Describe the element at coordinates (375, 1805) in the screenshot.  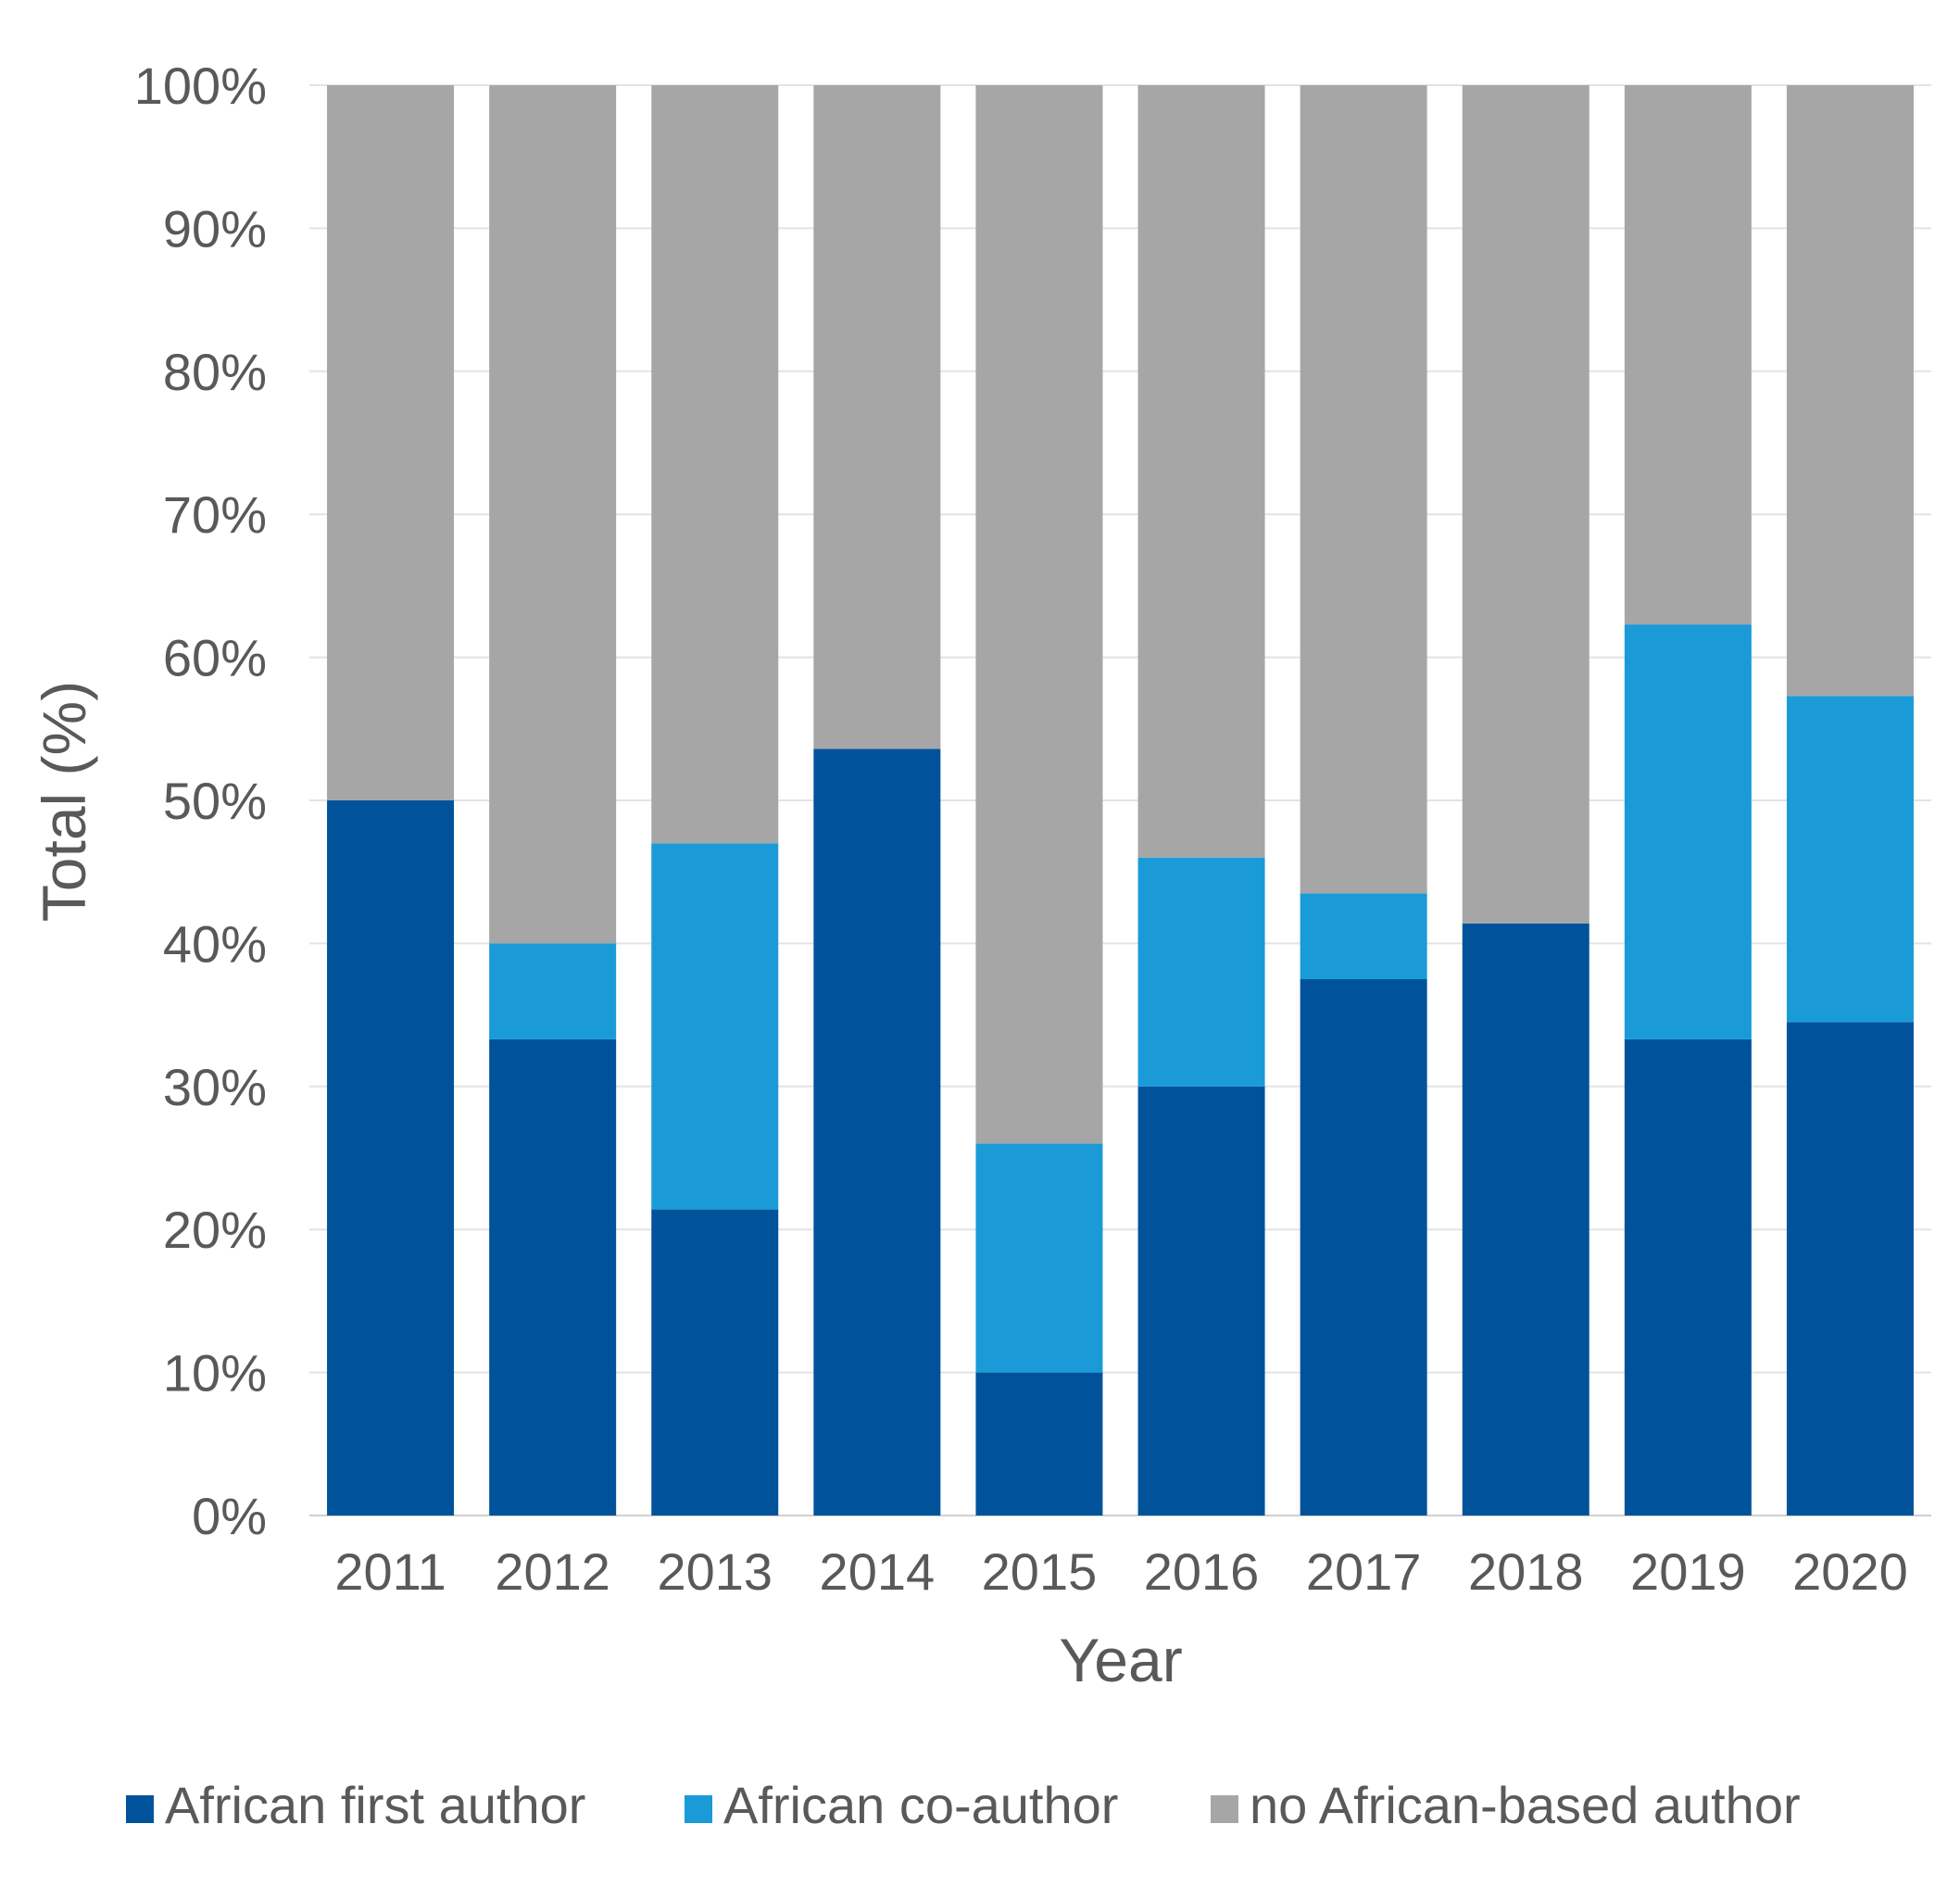
I see `legend-label-0: African first author` at that location.